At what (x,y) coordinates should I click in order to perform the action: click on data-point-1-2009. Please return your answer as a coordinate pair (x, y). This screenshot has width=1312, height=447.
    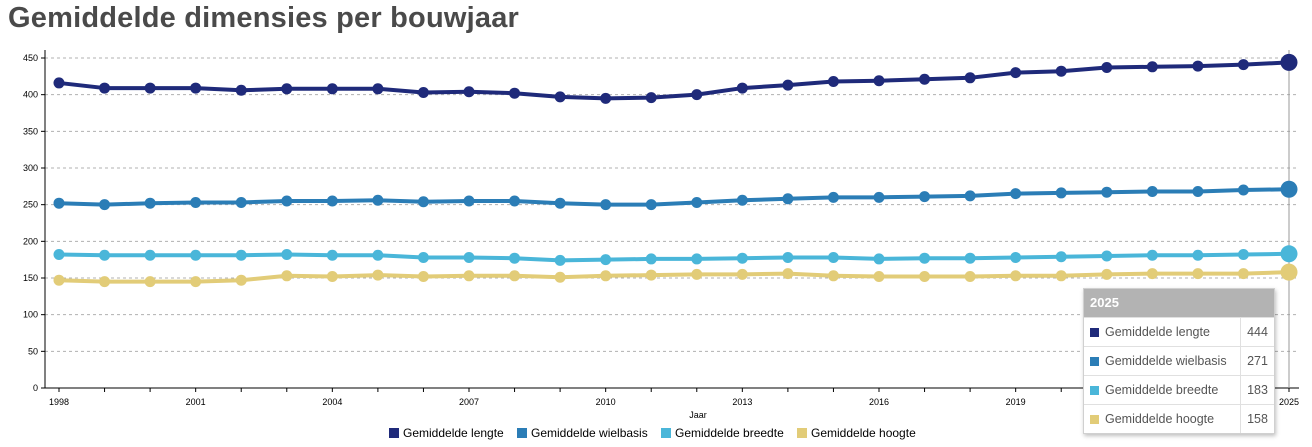
    Looking at the image, I should click on (560, 203).